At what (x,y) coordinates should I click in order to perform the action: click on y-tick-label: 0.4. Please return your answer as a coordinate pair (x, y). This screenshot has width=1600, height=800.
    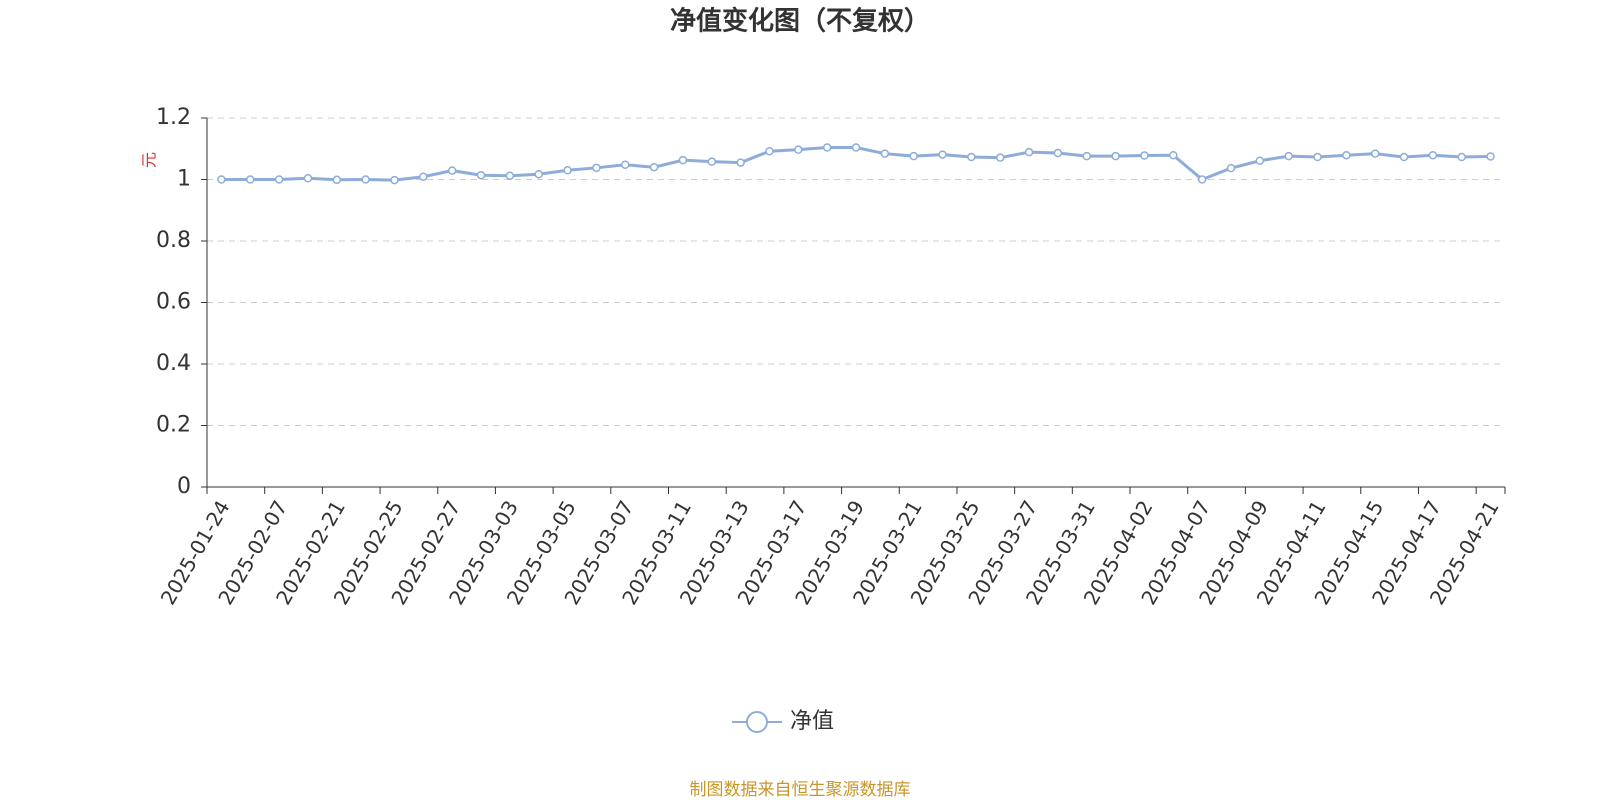
    Looking at the image, I should click on (173, 363).